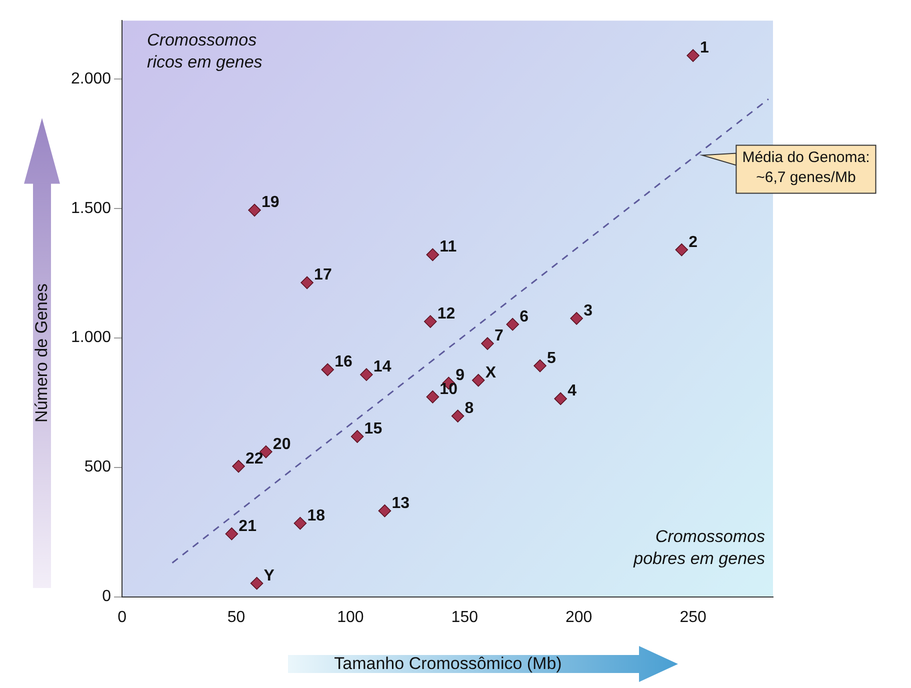 The width and height of the screenshot is (911, 688). Describe the element at coordinates (316, 515) in the screenshot. I see `annotation: 18` at that location.